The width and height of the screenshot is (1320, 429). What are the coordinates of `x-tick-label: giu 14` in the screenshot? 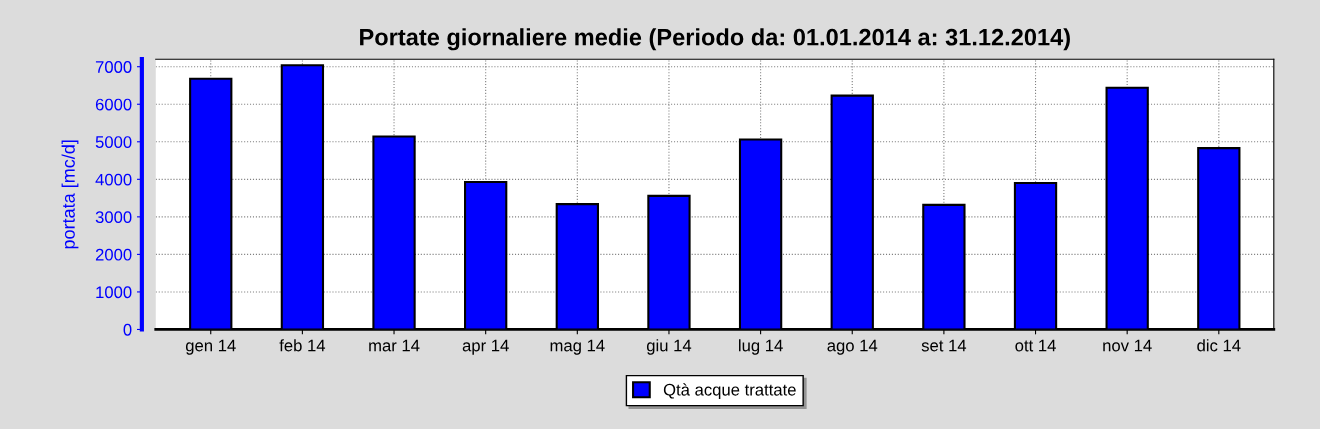 It's located at (669, 347).